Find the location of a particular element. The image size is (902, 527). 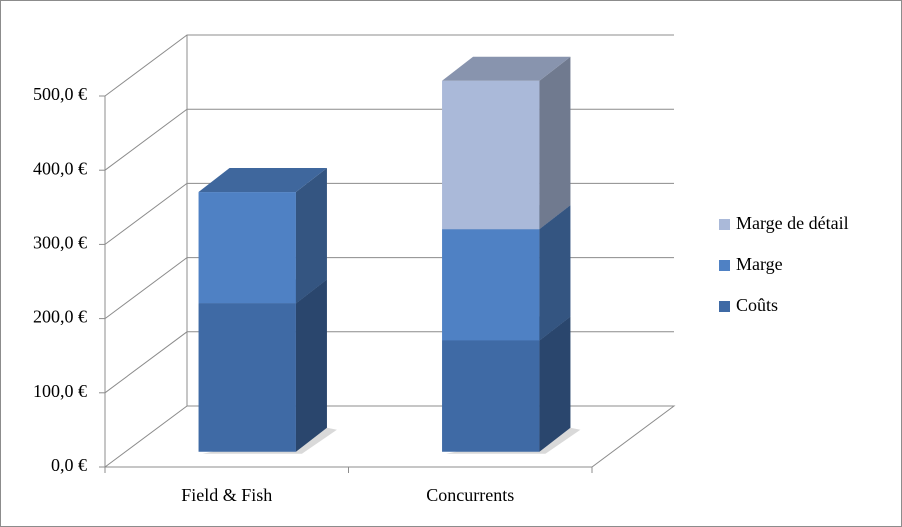

y-tick-label: 100,0 € is located at coordinates (60, 391).